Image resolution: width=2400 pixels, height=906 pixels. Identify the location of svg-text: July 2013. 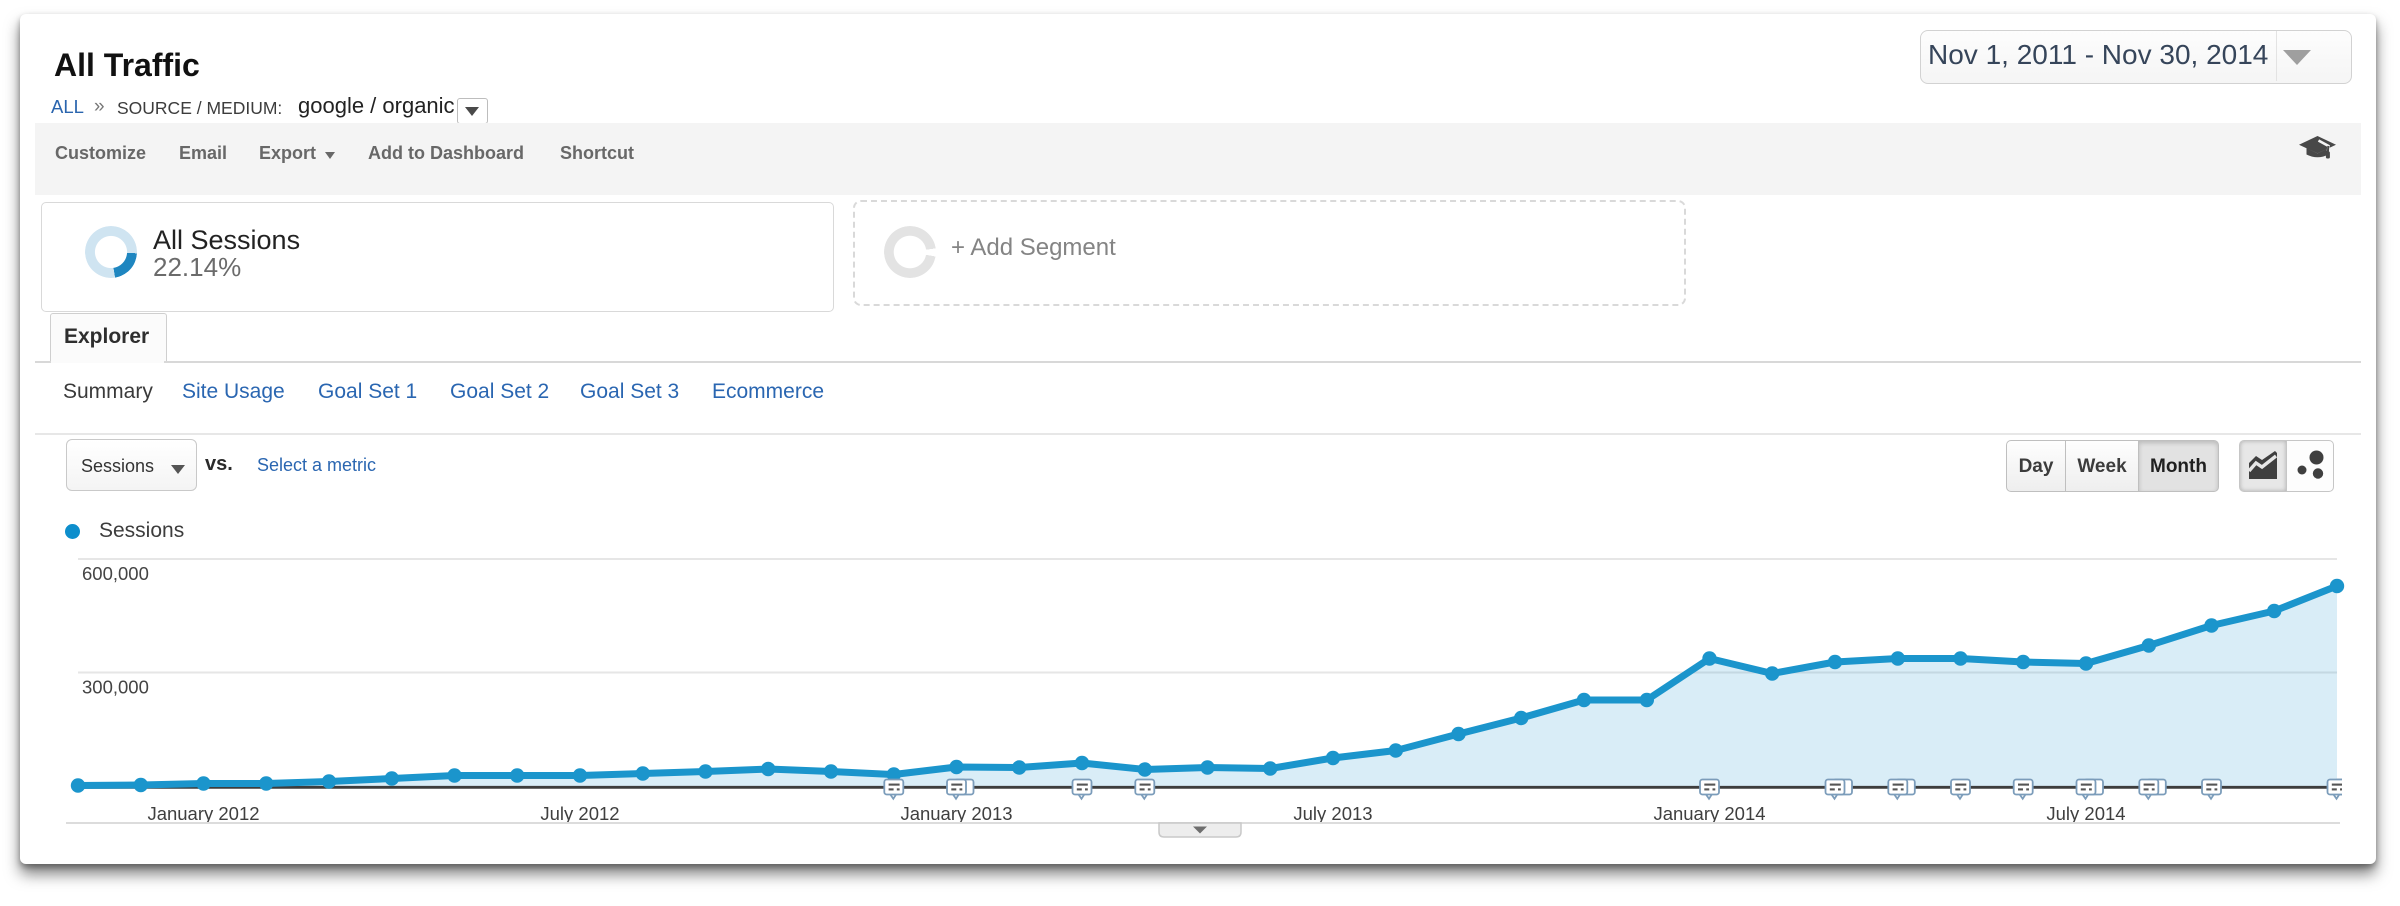
(1332, 813).